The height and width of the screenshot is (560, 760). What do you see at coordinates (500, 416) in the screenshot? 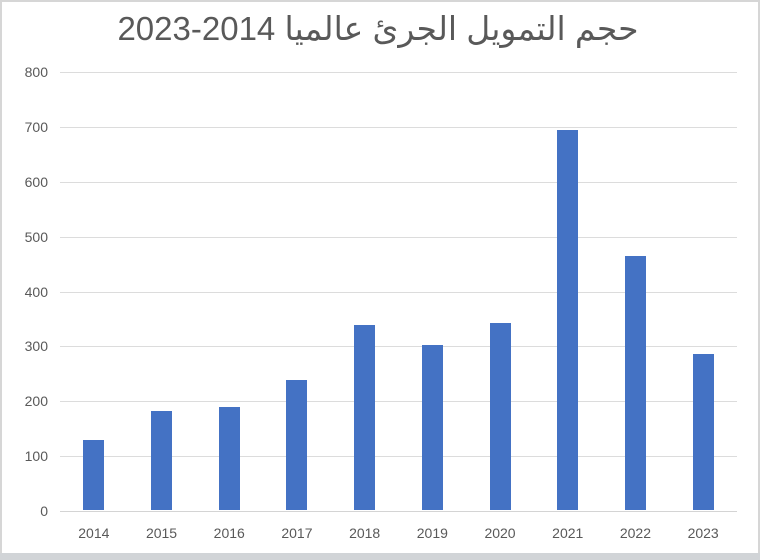
I see `bar-2020` at bounding box center [500, 416].